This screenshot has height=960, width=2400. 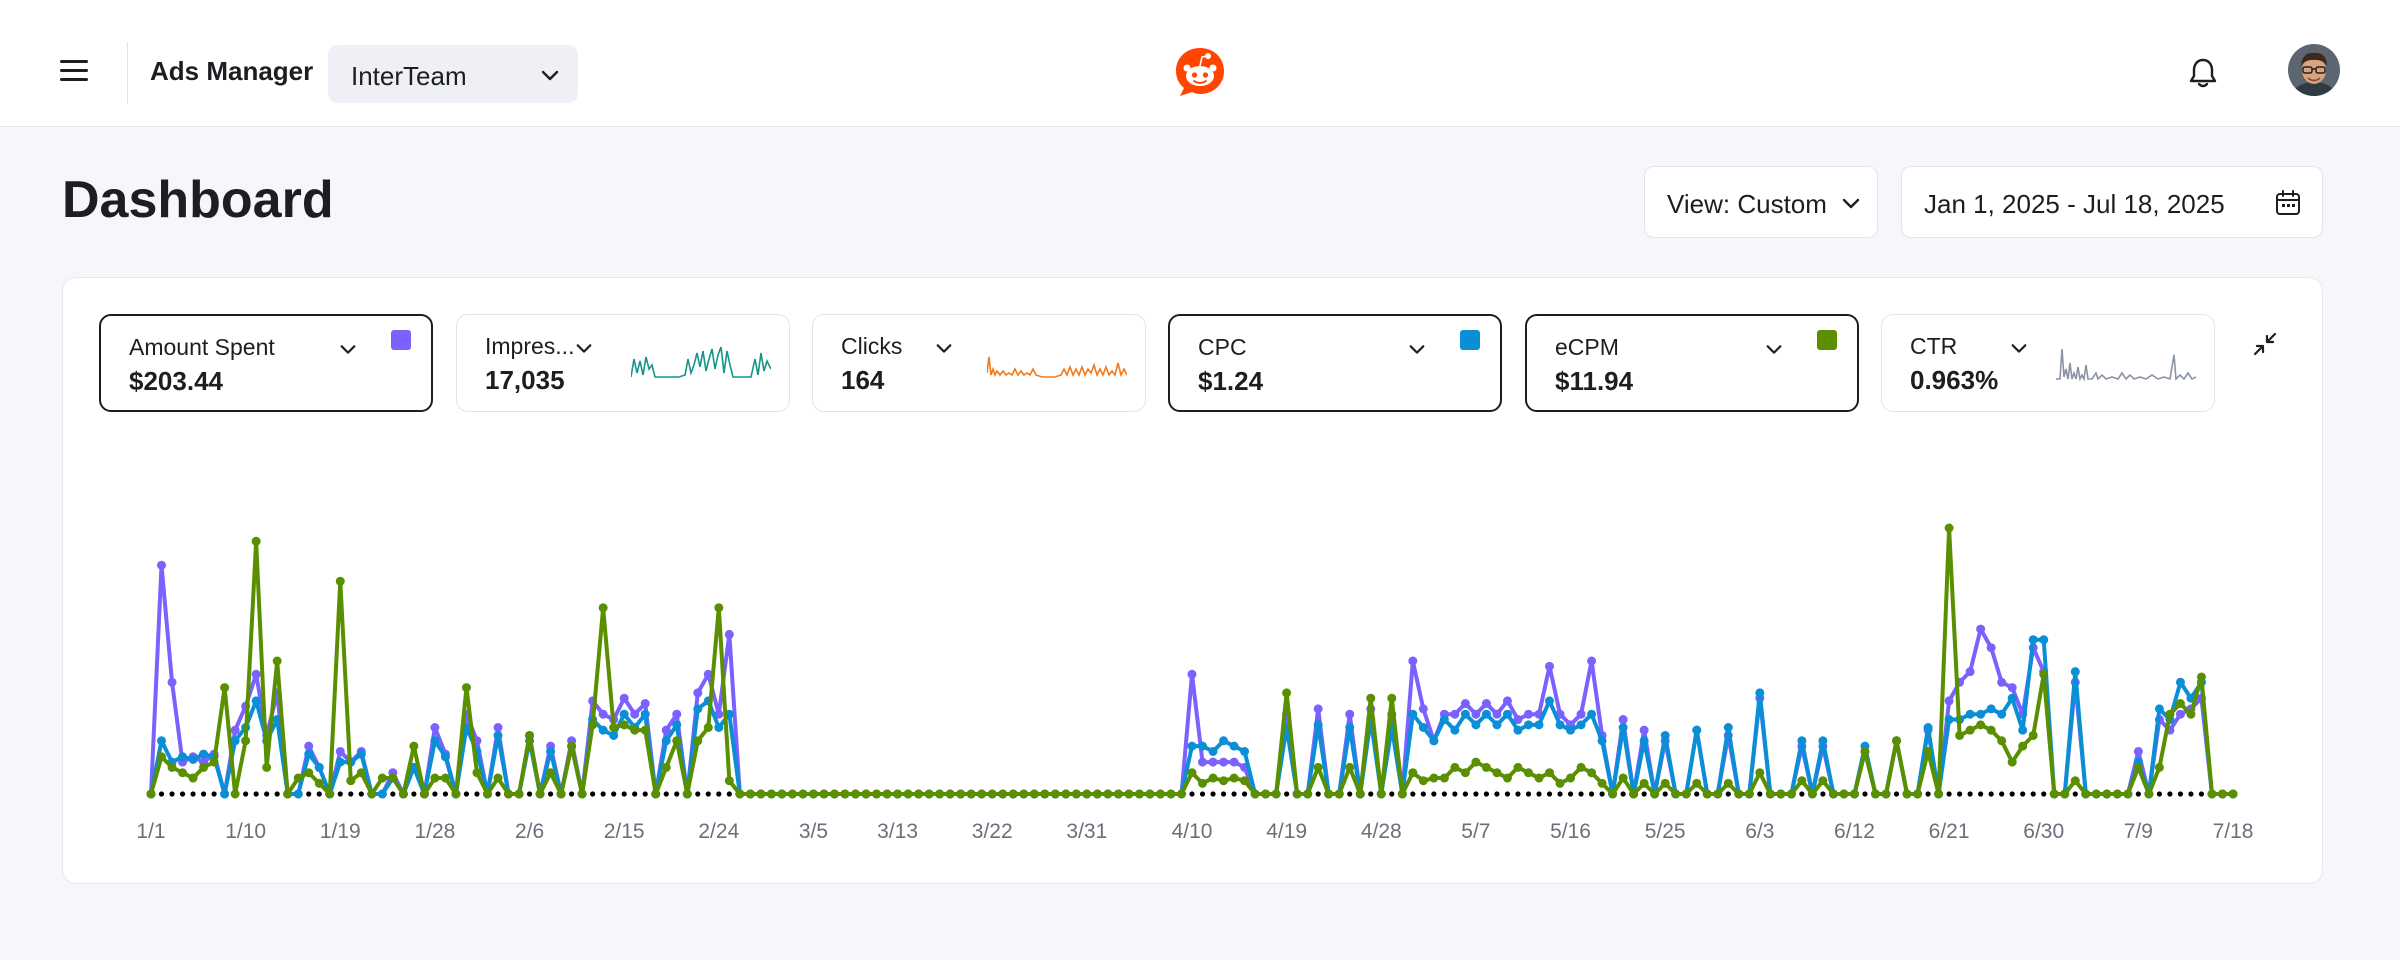 I want to click on metric-card-amount-spent: Amount Spent $203.44, so click(x=266, y=363).